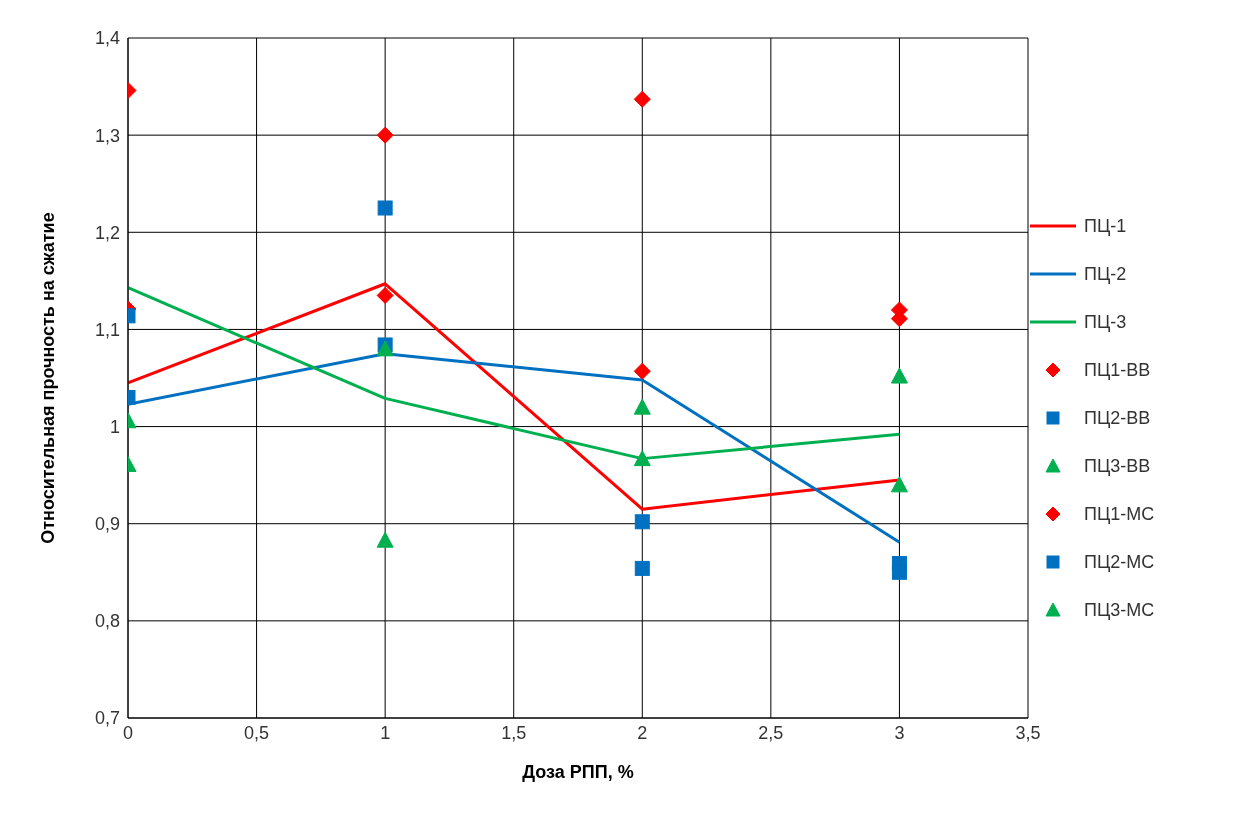 The height and width of the screenshot is (836, 1247). Describe the element at coordinates (107, 232) in the screenshot. I see `y-tick-label: 1,2` at that location.